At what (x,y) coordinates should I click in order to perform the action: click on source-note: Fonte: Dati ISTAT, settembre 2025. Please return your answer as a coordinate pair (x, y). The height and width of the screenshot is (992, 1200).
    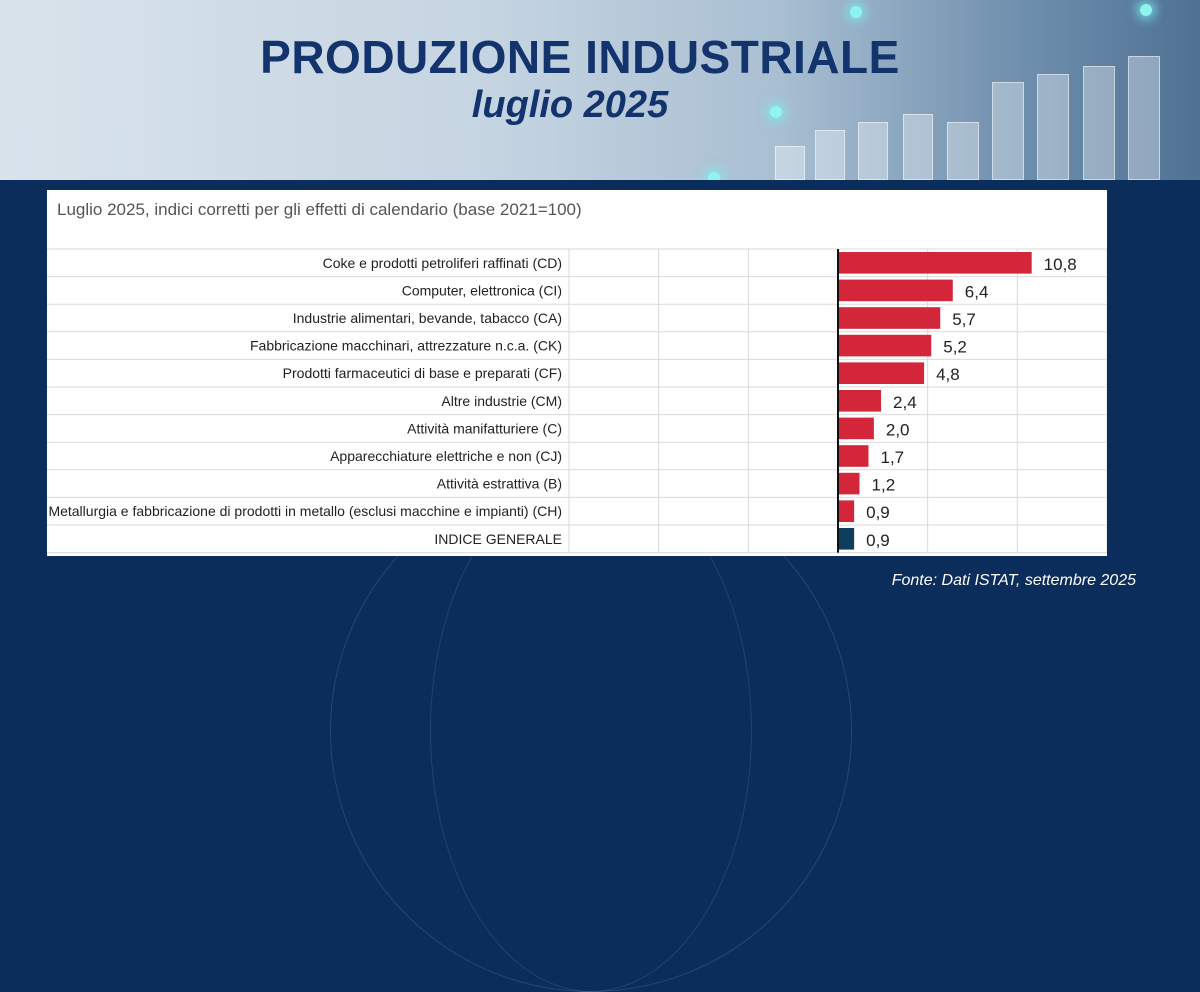
    Looking at the image, I should click on (1013, 580).